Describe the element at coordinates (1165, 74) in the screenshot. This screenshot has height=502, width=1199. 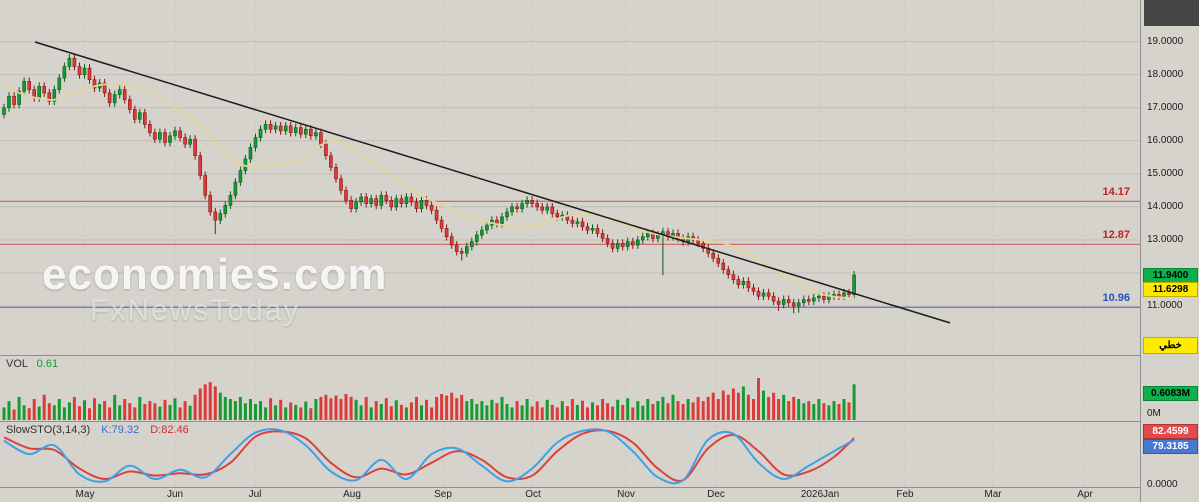
I see `price-axis-label: 18.0000` at that location.